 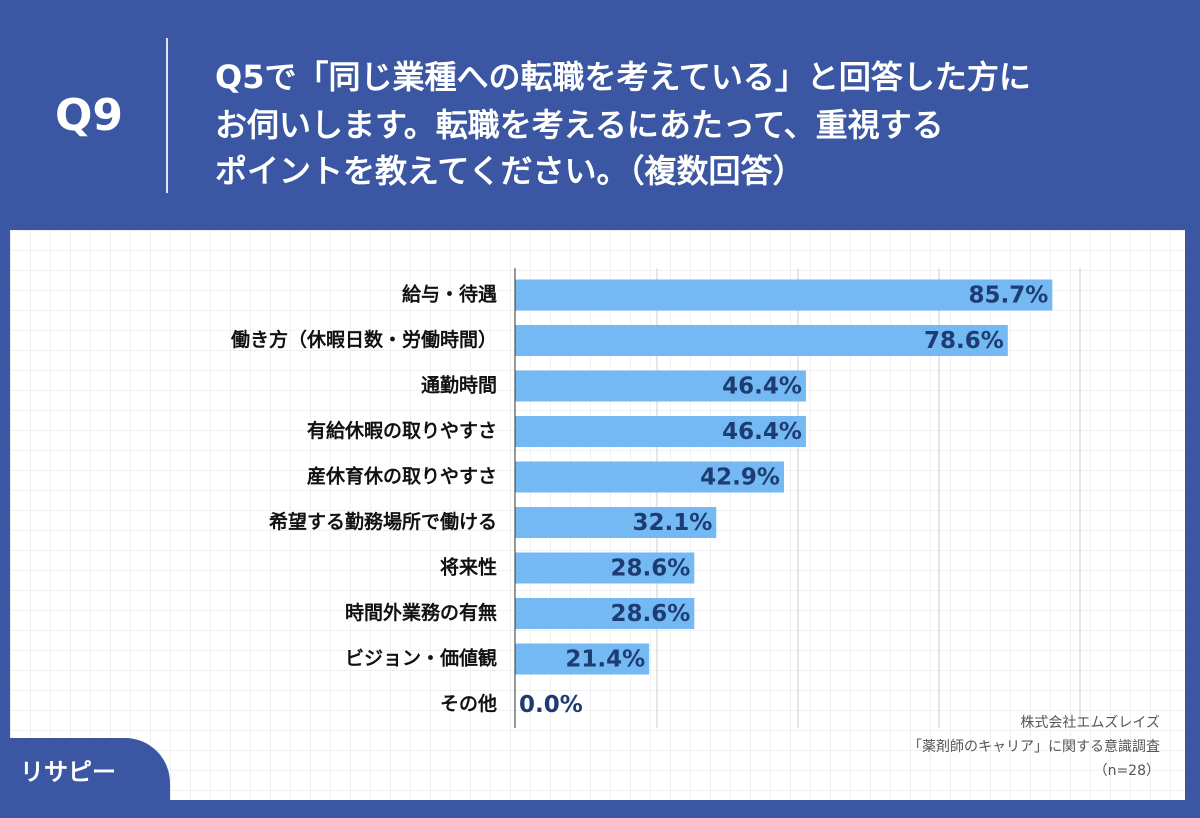 What do you see at coordinates (89, 115) in the screenshot?
I see `question-badge: Q9` at bounding box center [89, 115].